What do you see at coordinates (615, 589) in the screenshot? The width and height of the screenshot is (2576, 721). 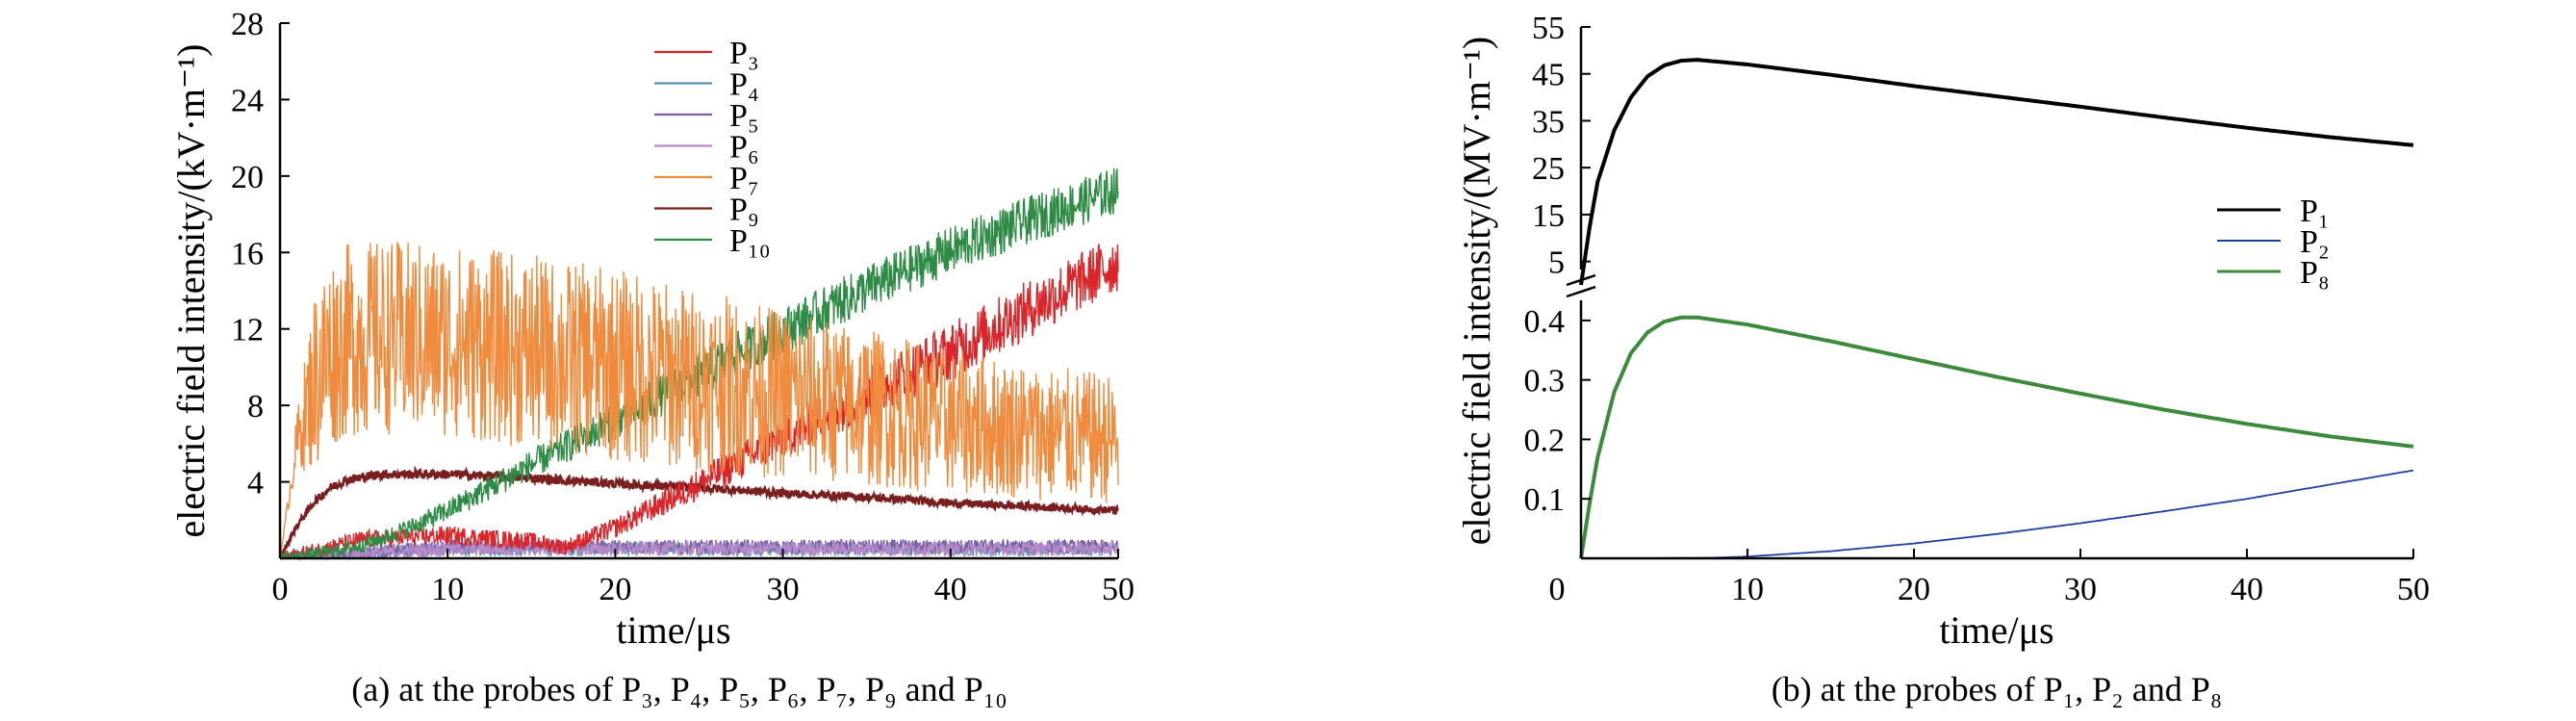 I see `x-tick-label-a: 20` at bounding box center [615, 589].